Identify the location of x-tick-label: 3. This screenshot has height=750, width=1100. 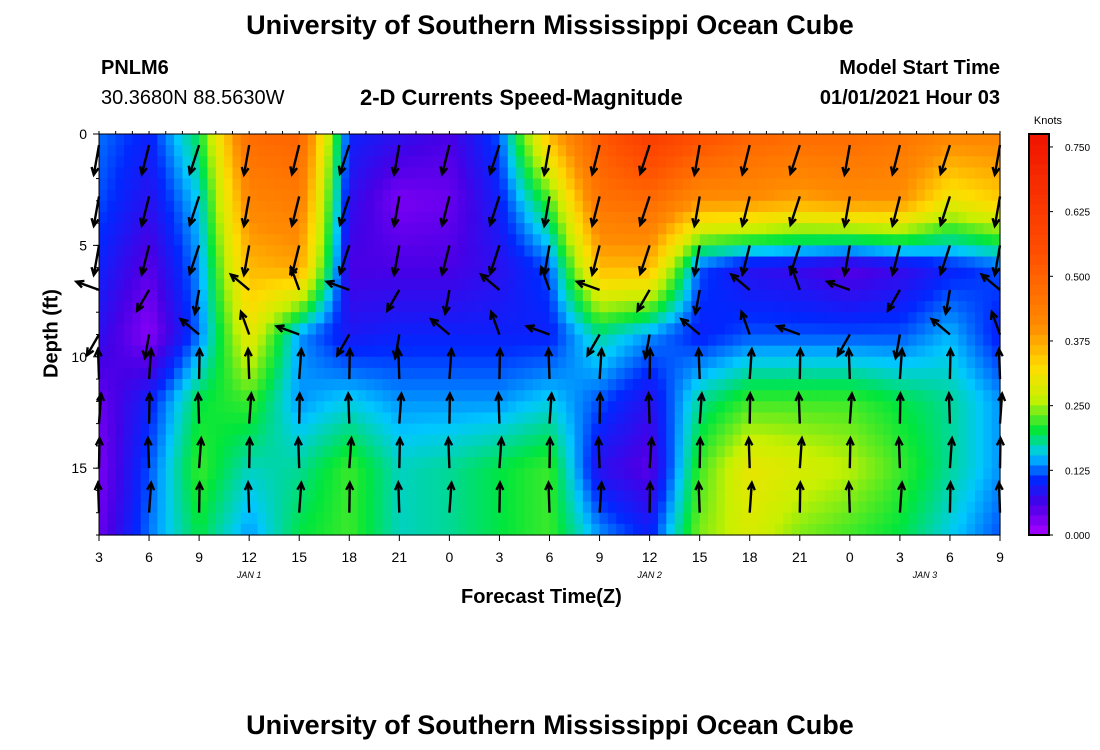
(99, 557).